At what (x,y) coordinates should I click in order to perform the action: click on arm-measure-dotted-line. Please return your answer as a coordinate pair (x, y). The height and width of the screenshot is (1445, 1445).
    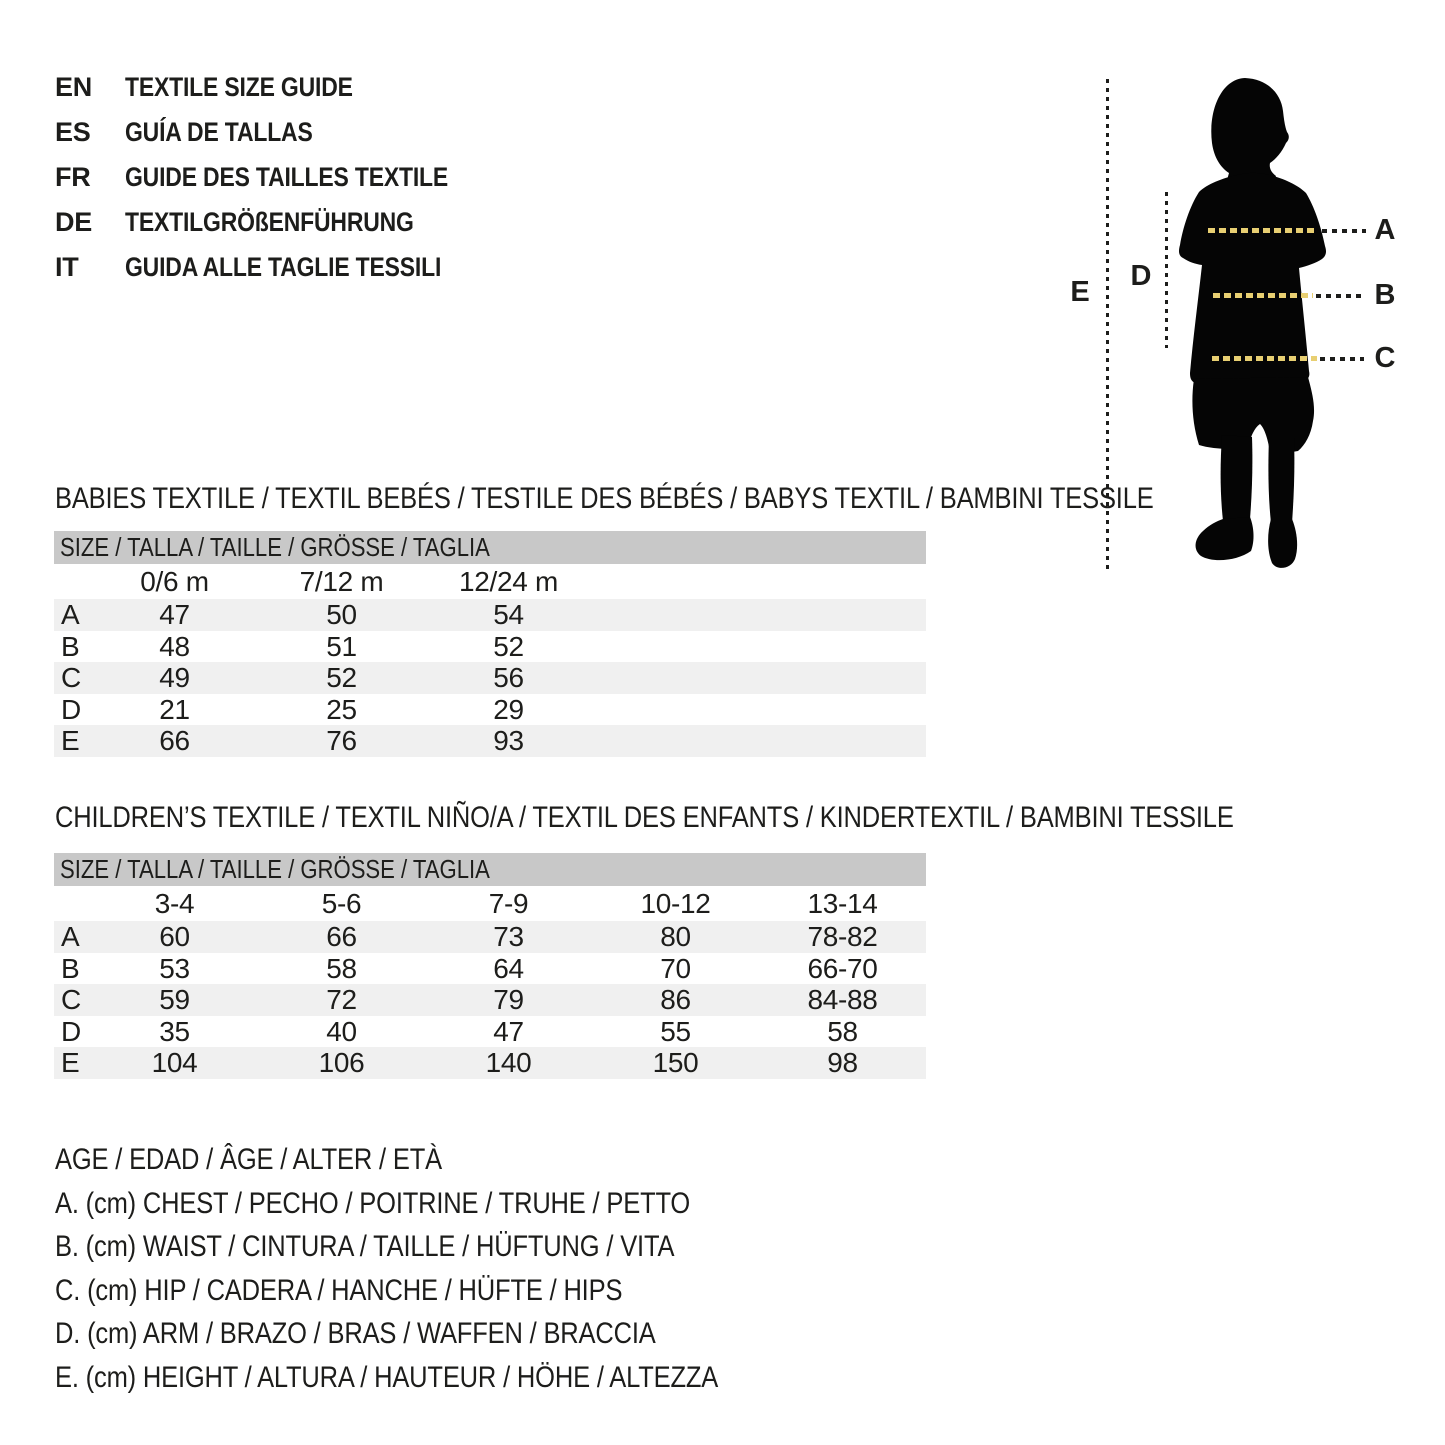
    Looking at the image, I should click on (1166, 270).